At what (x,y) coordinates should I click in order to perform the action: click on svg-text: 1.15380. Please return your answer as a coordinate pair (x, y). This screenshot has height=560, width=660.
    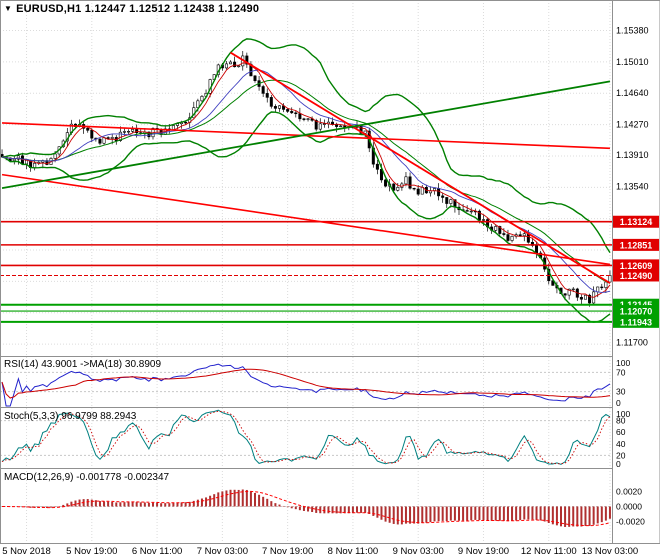
    Looking at the image, I should click on (632, 31).